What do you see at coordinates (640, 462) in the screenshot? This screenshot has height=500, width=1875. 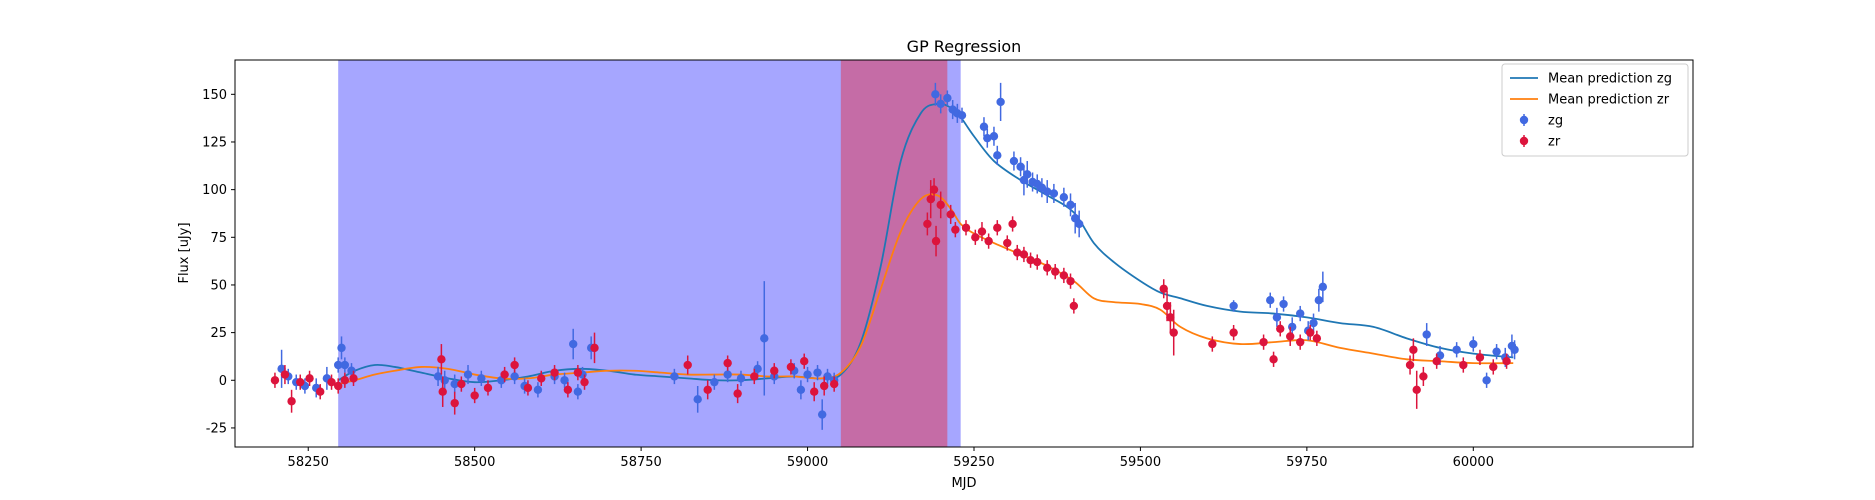 I see `x-tick-label: 58750` at bounding box center [640, 462].